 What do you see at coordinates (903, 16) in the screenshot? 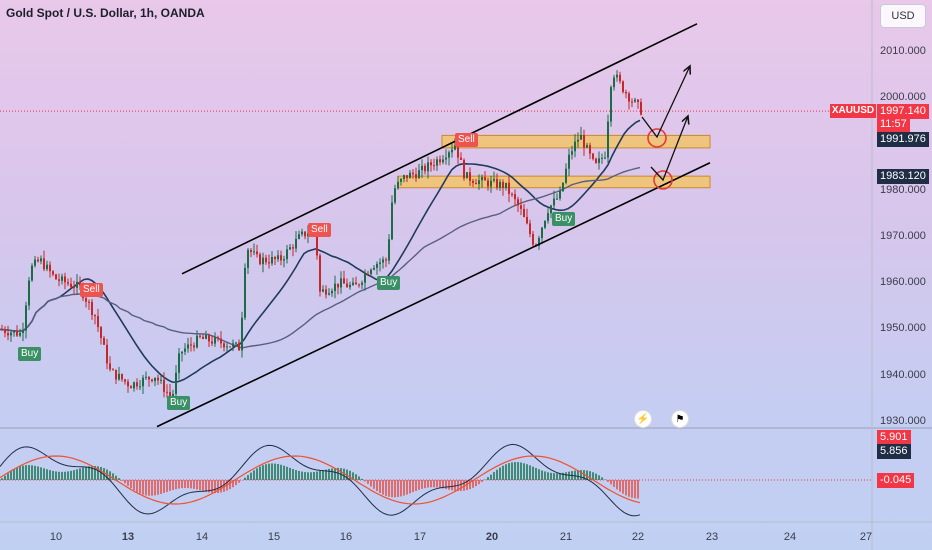
I see `currency-button: USD` at bounding box center [903, 16].